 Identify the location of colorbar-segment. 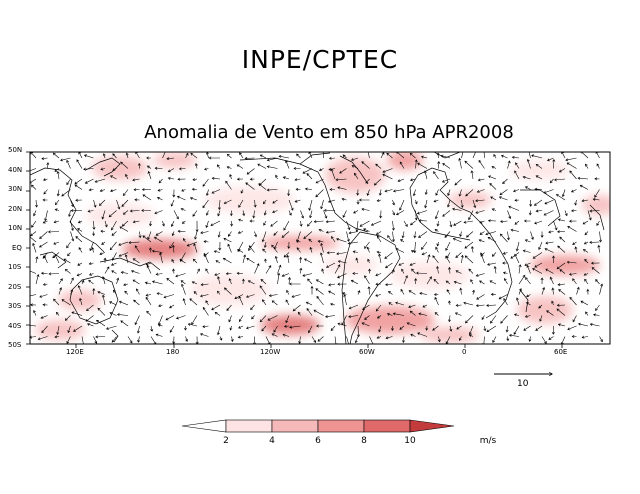
(387, 426).